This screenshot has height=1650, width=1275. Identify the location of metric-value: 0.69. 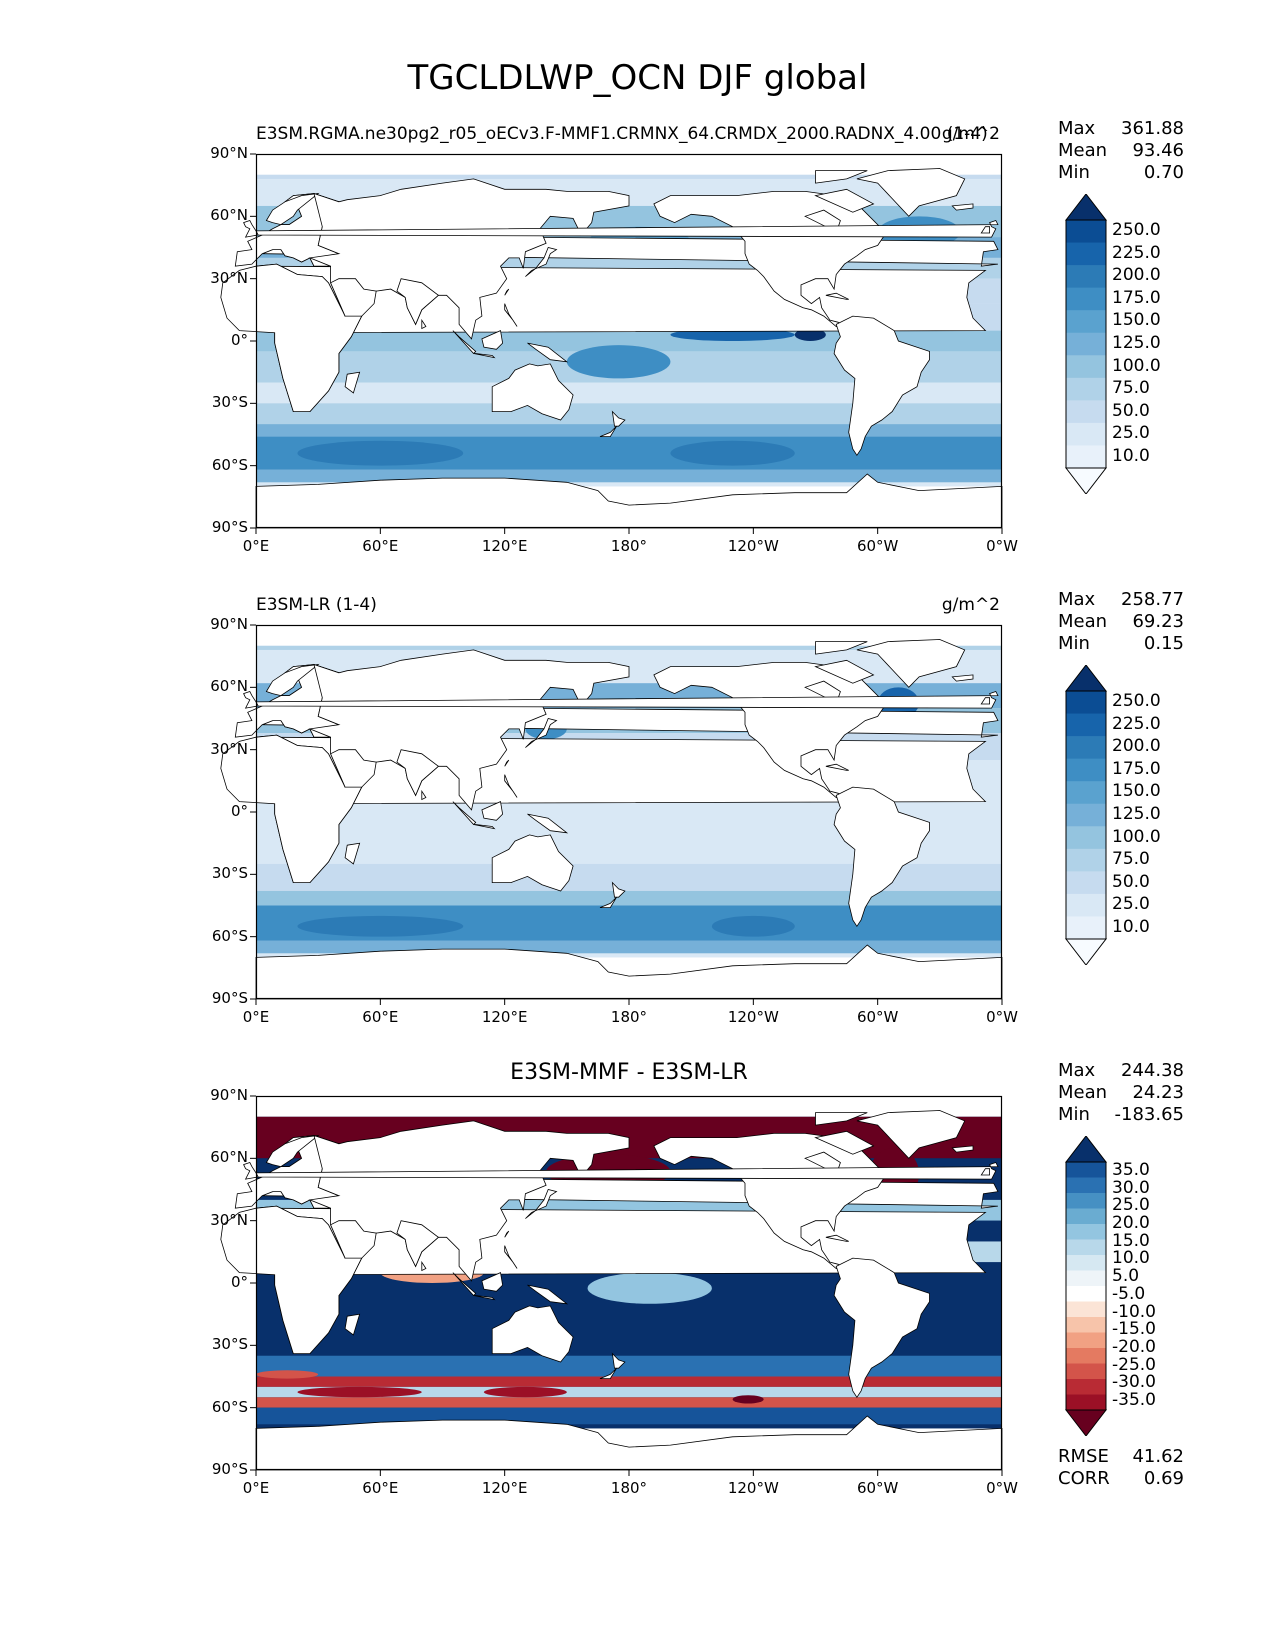
(1163, 1478).